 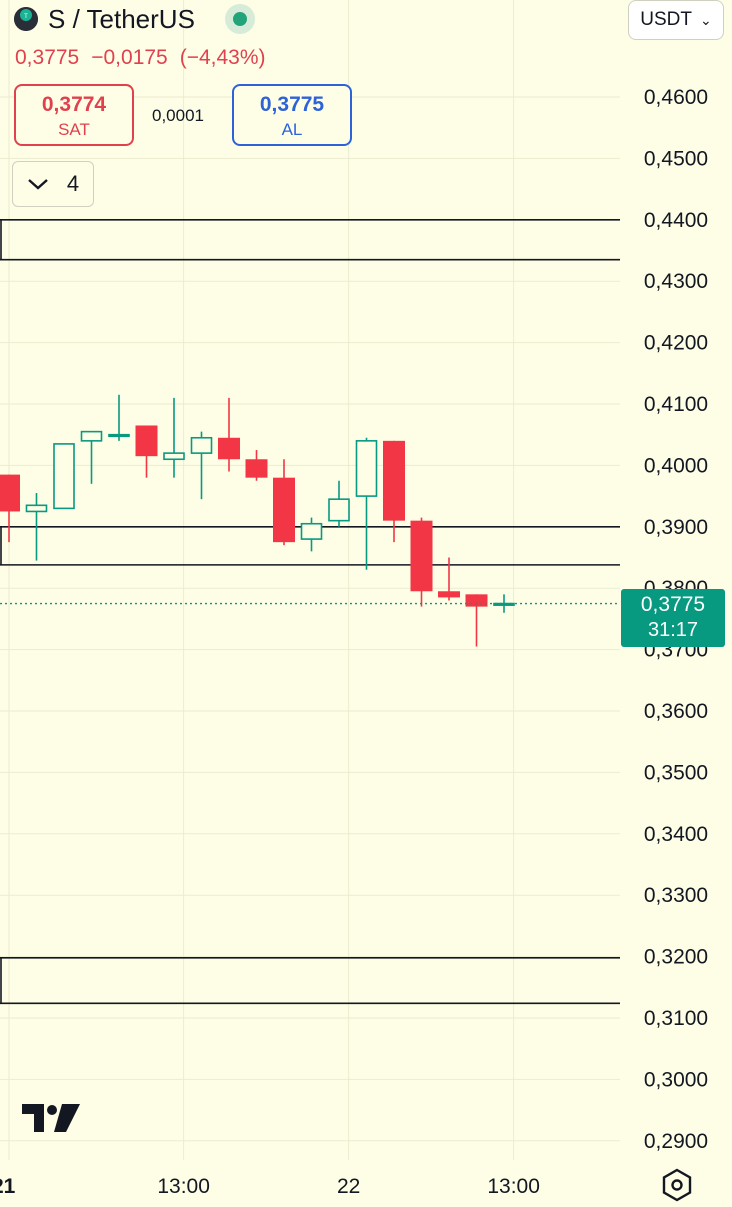 I want to click on currency-value: USDT, so click(x=666, y=19).